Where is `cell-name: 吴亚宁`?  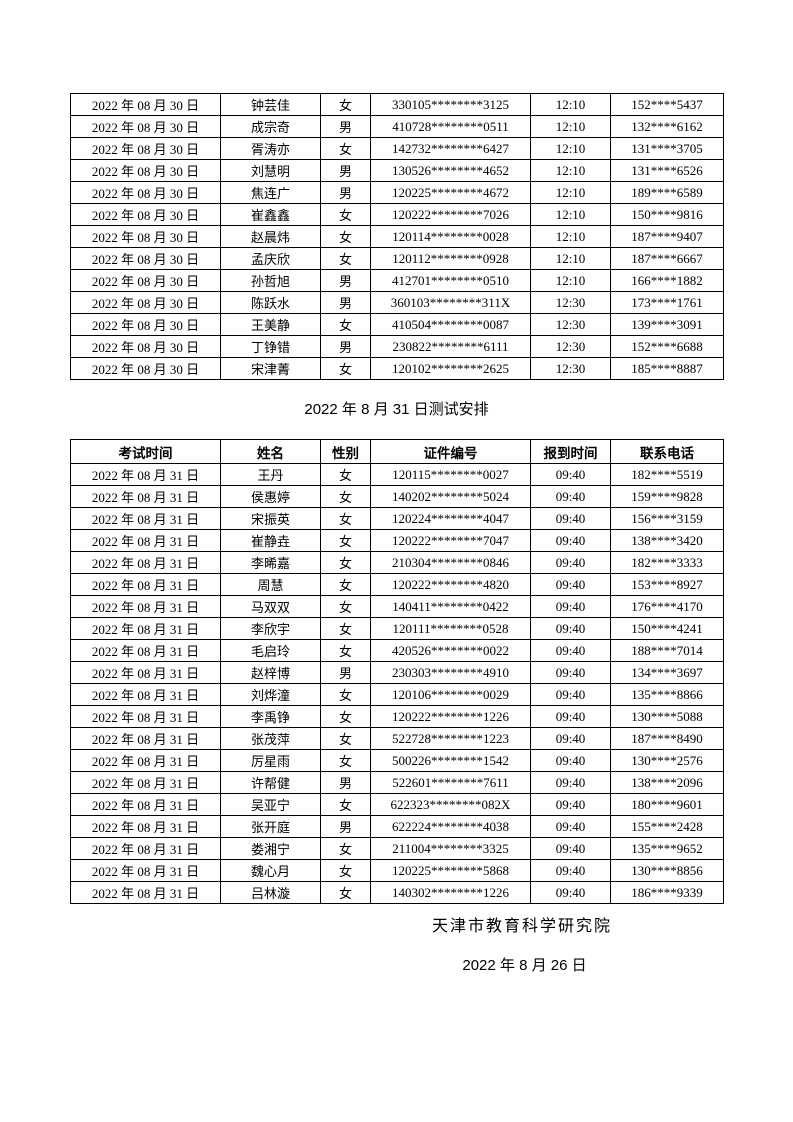
cell-name: 吴亚宁 is located at coordinates (270, 804).